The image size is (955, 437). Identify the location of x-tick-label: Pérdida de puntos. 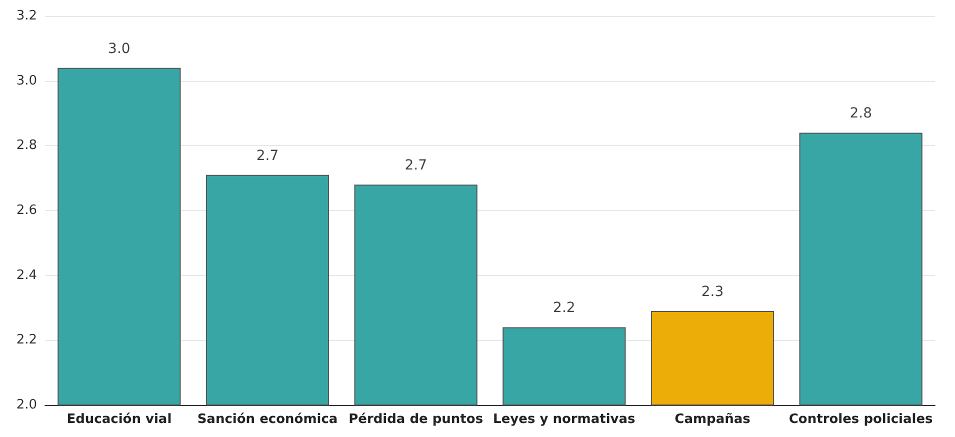
(416, 419).